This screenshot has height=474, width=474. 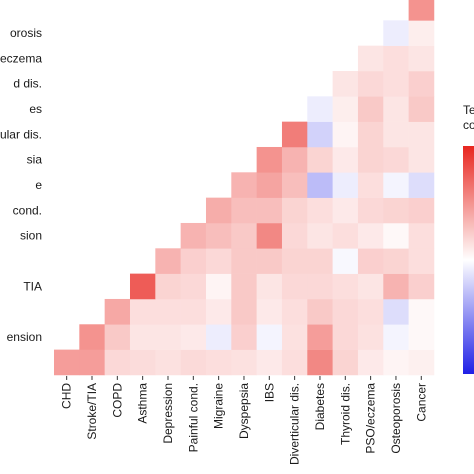 I want to click on y-tick-label: e, so click(x=38, y=185).